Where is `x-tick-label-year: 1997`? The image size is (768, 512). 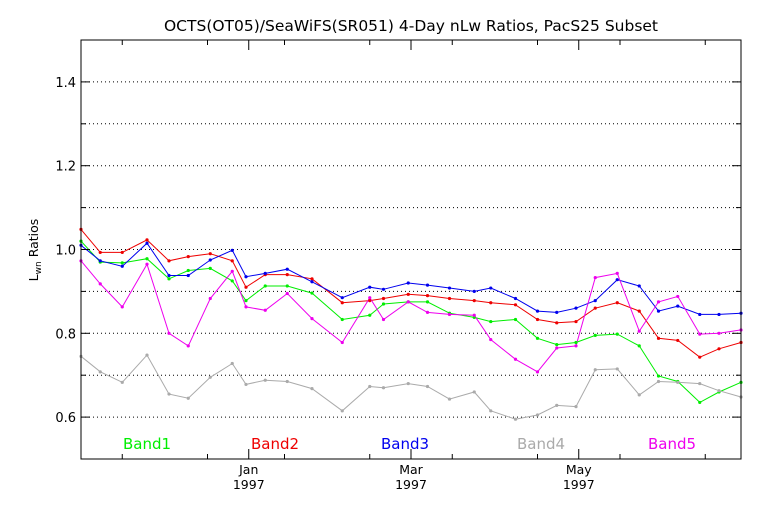 x-tick-label-year: 1997 is located at coordinates (249, 484).